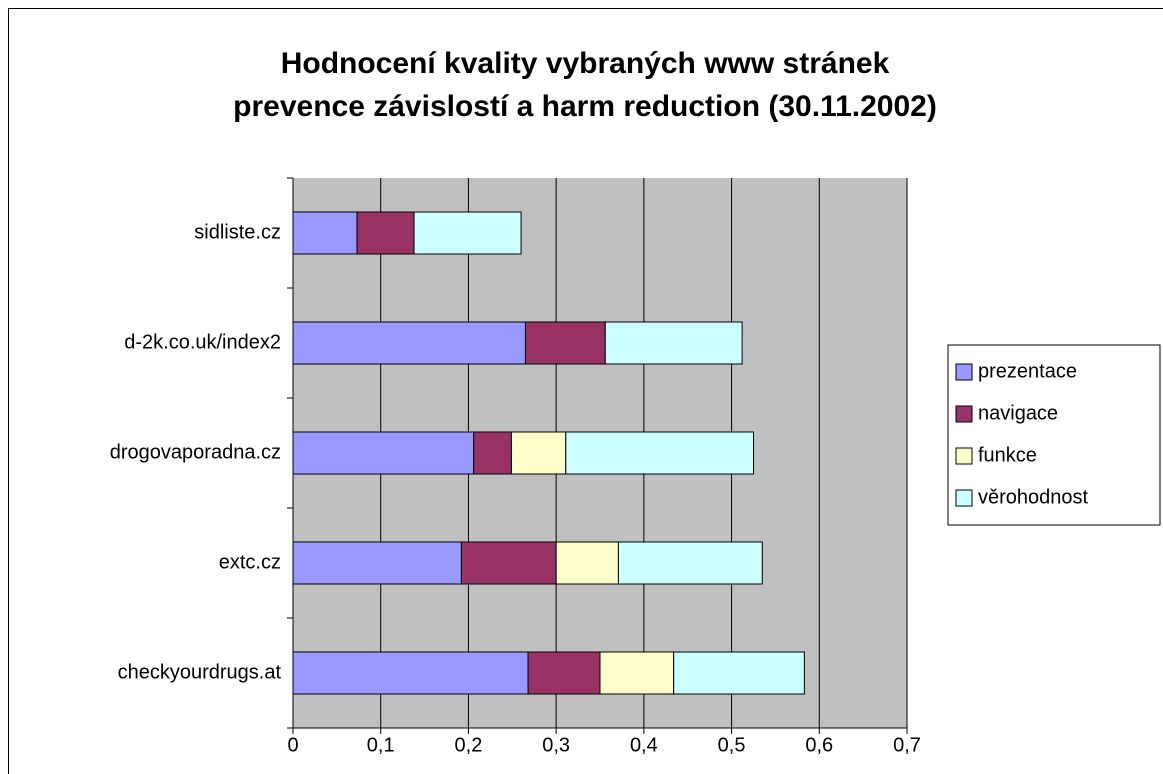  Describe the element at coordinates (732, 745) in the screenshot. I see `x-tick-label: 0,5` at that location.